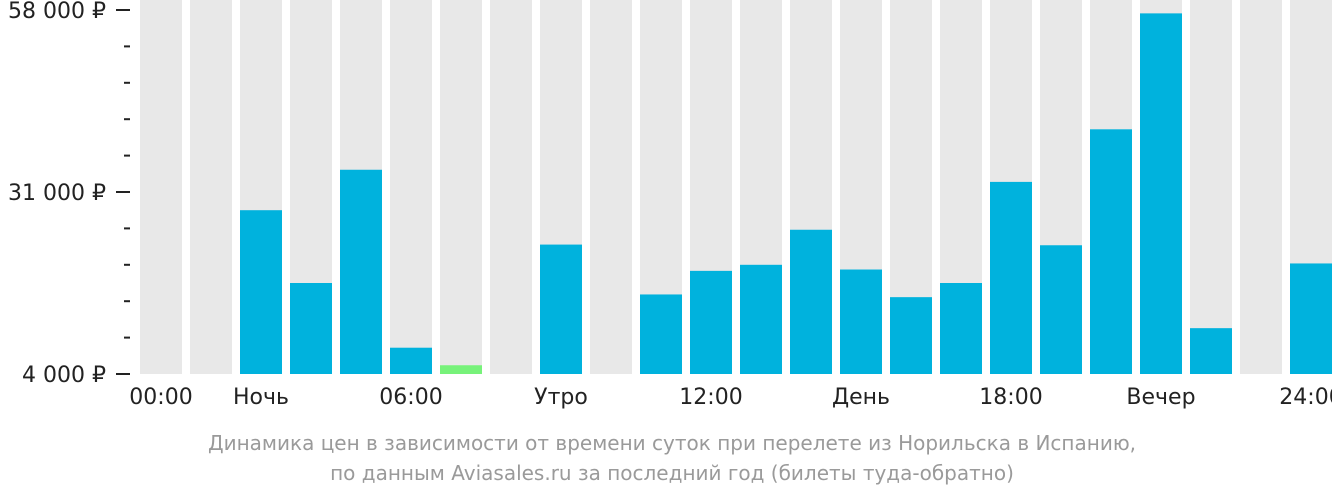 The width and height of the screenshot is (1332, 502). Describe the element at coordinates (1010, 397) in the screenshot. I see `x-axis-label: 18:00` at that location.